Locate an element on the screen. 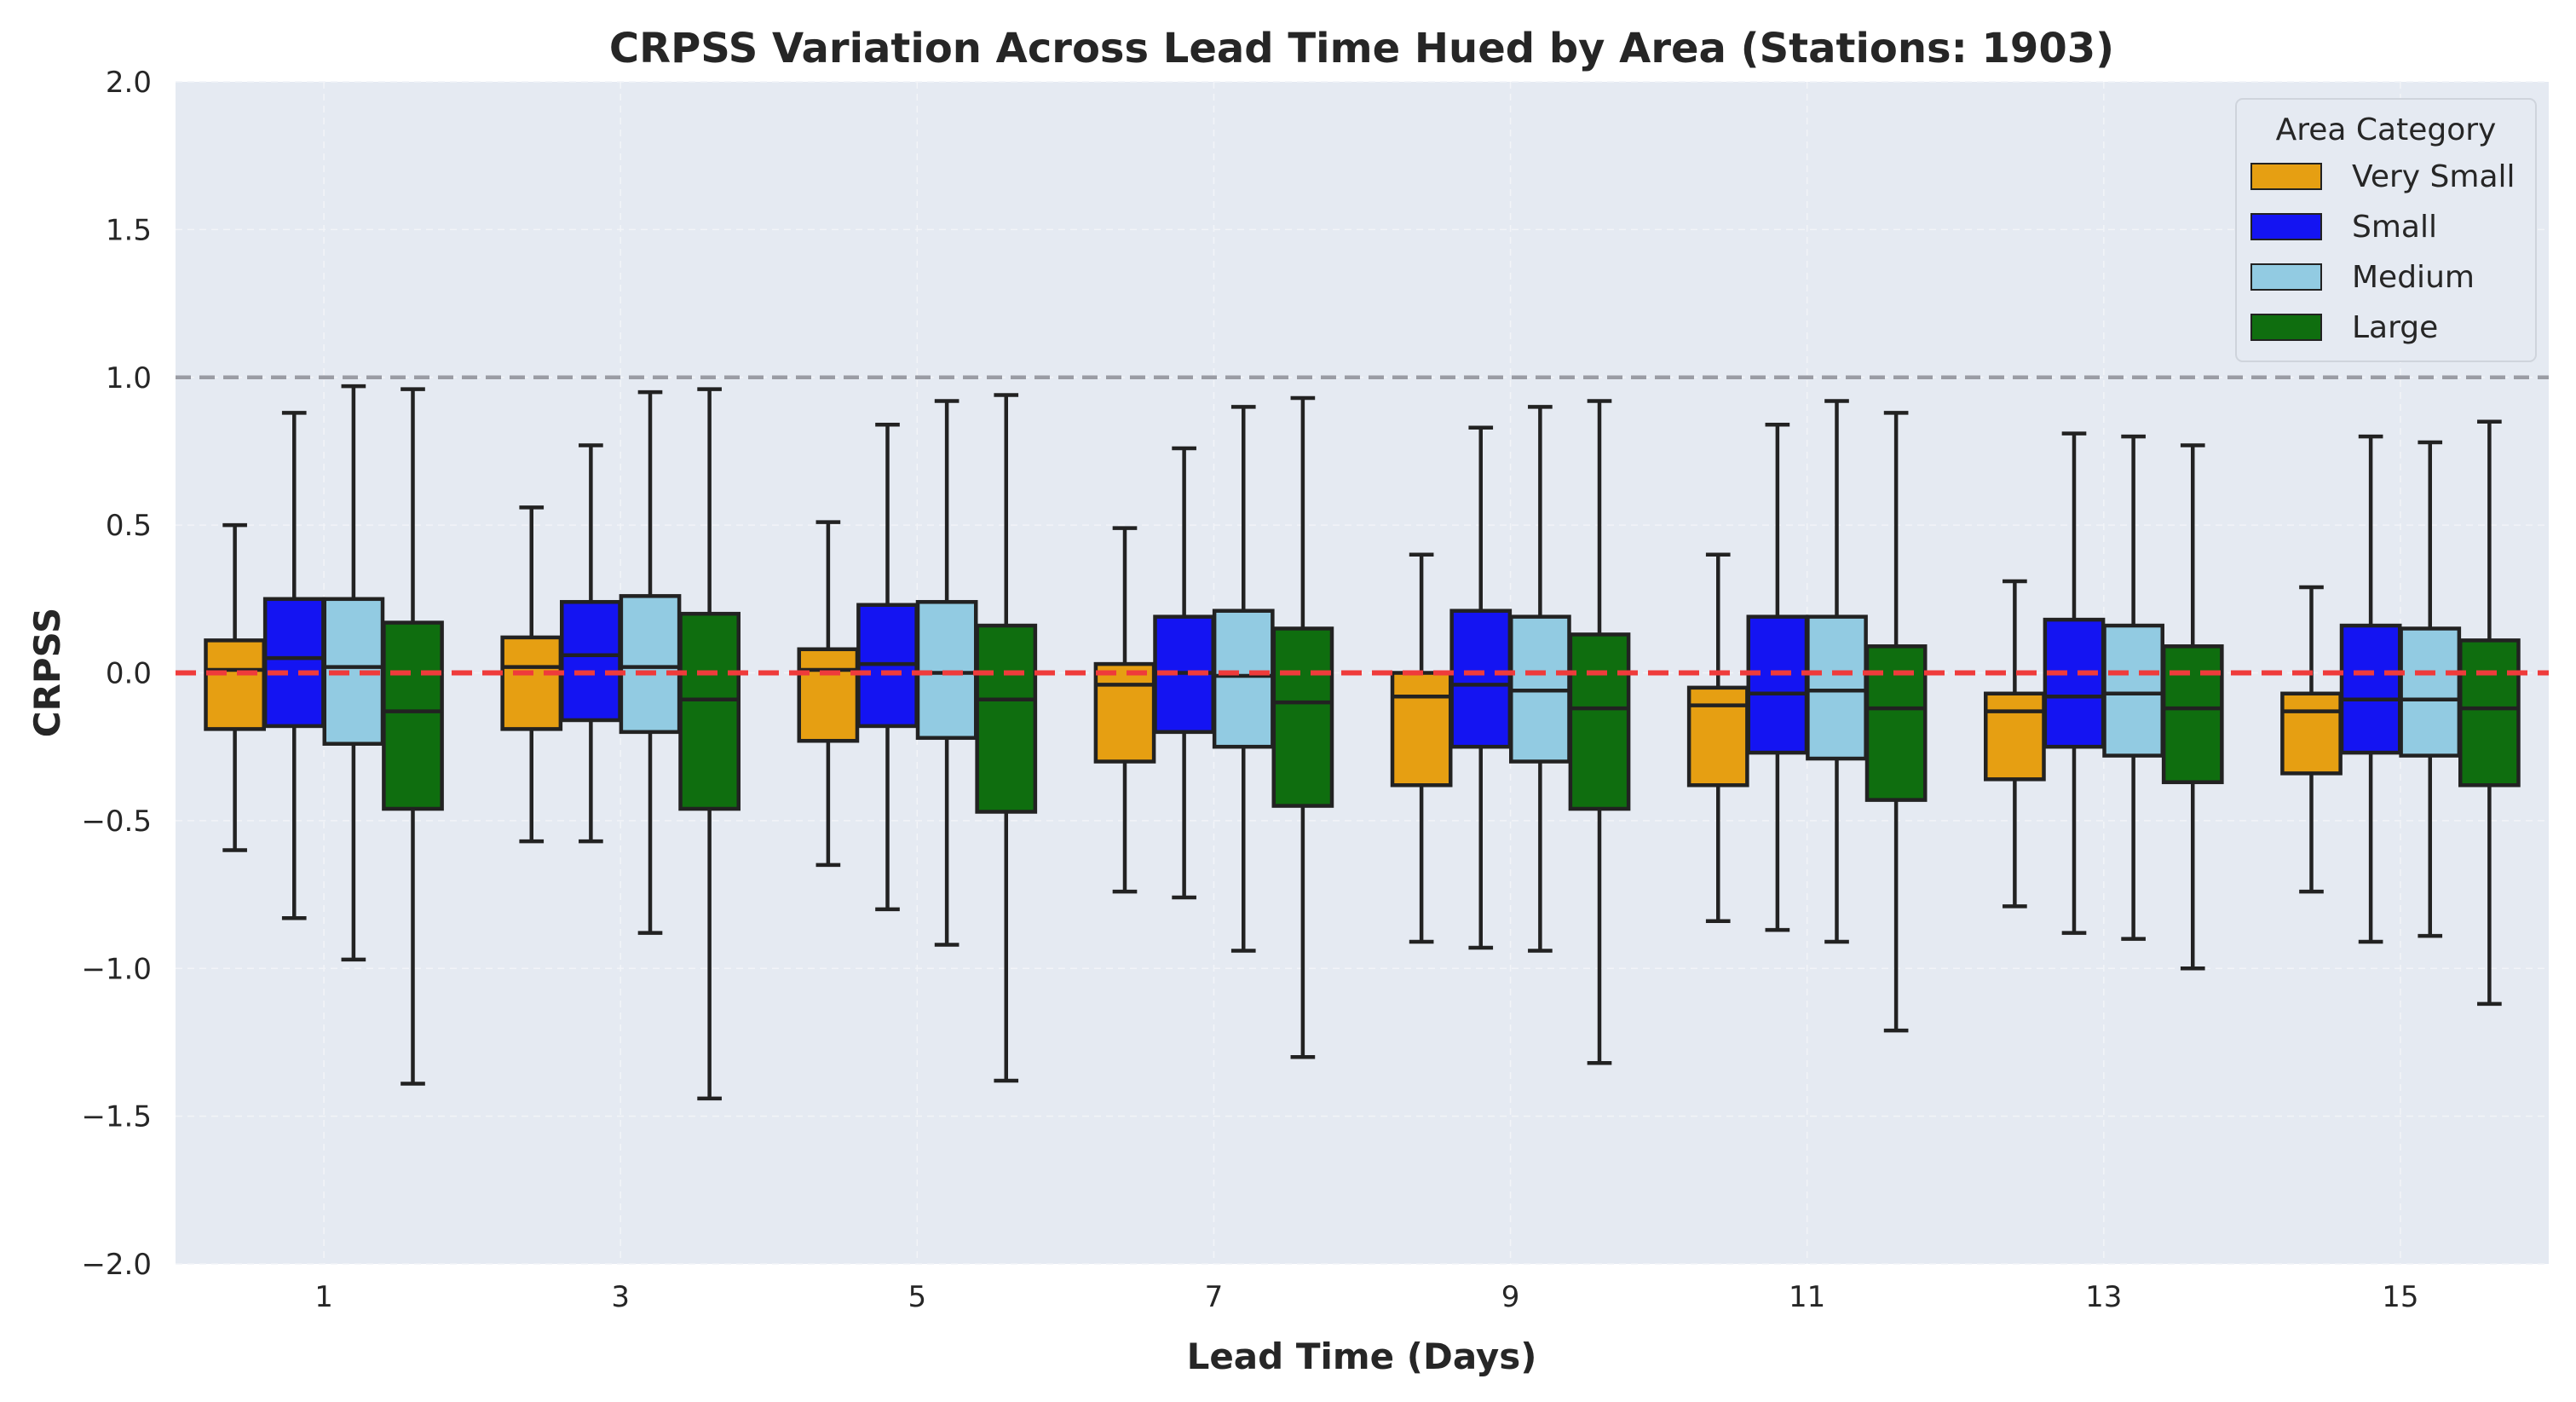 The width and height of the screenshot is (2576, 1402). x-tick-label: 9 is located at coordinates (1510, 1297).